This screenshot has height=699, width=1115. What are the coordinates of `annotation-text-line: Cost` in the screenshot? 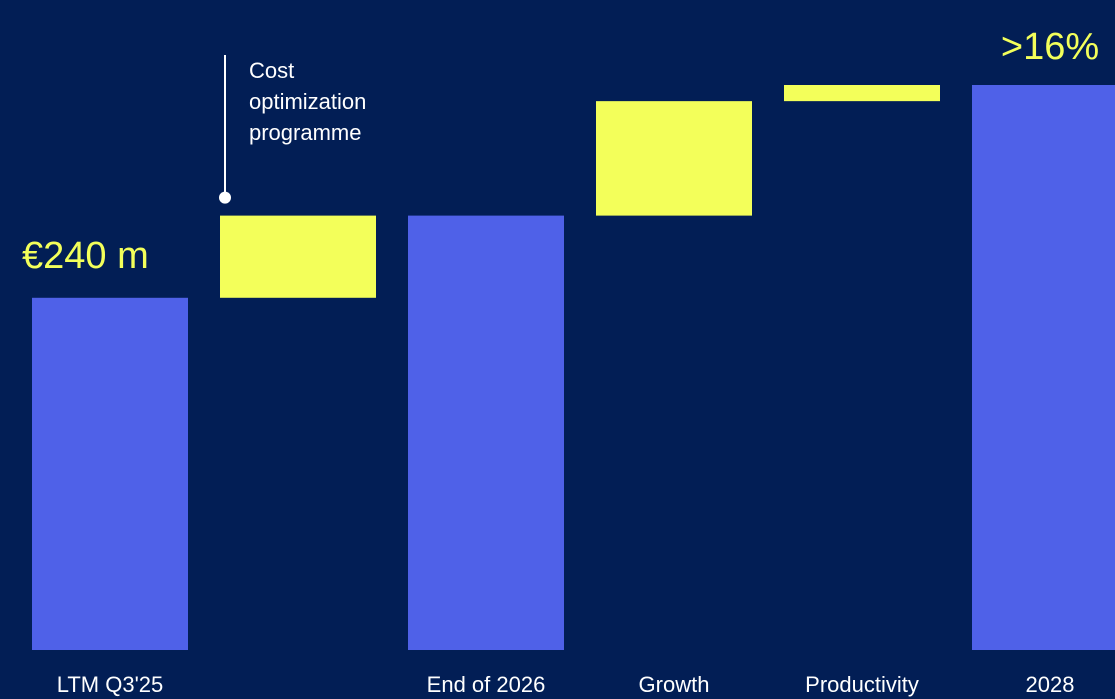 It's located at (271, 70).